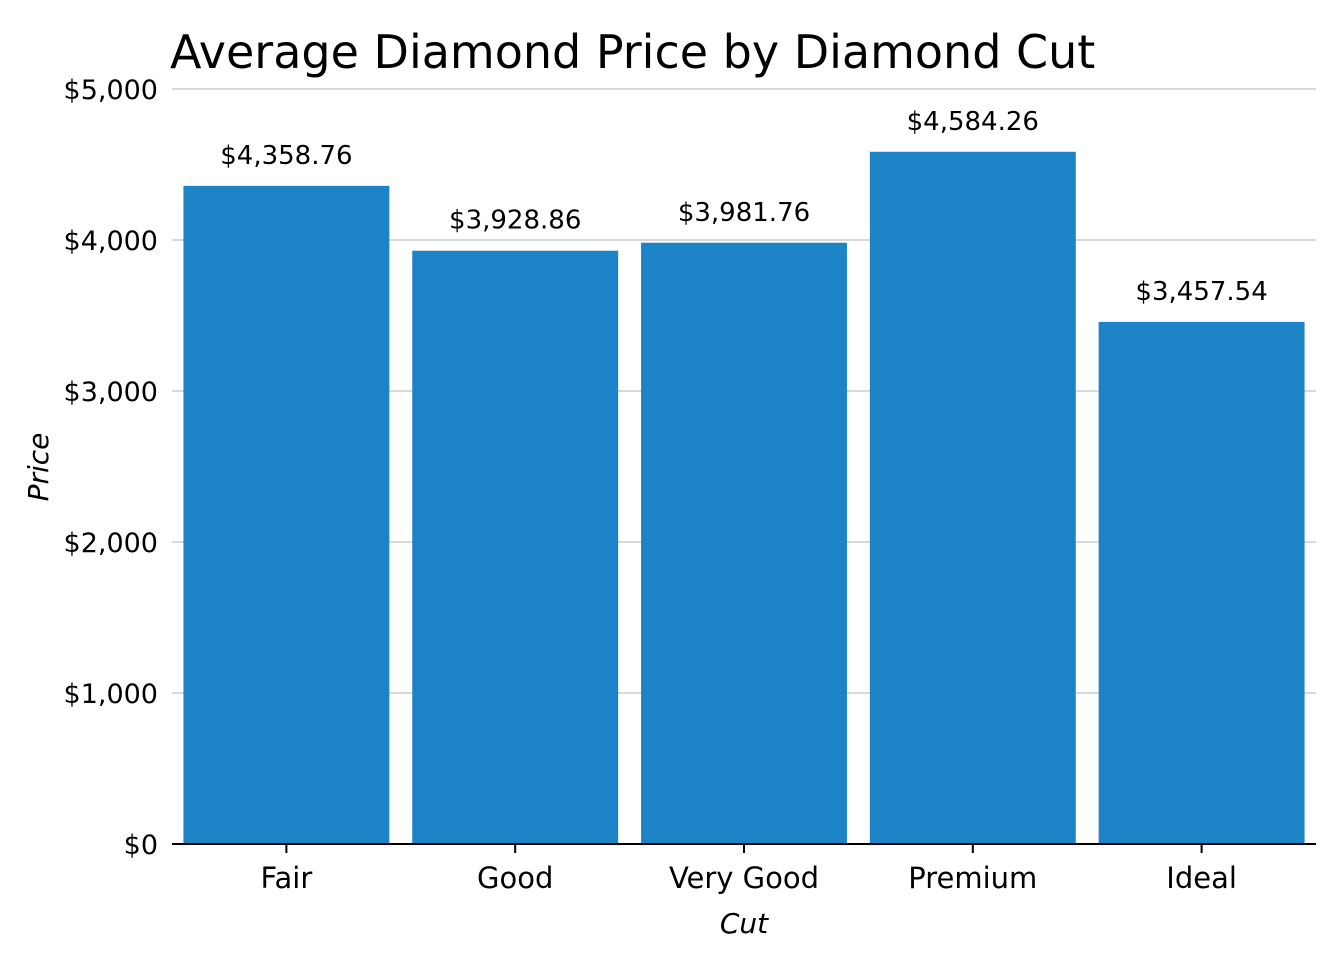 The height and width of the screenshot is (960, 1344). What do you see at coordinates (515, 878) in the screenshot?
I see `x-tick-label: Good` at bounding box center [515, 878].